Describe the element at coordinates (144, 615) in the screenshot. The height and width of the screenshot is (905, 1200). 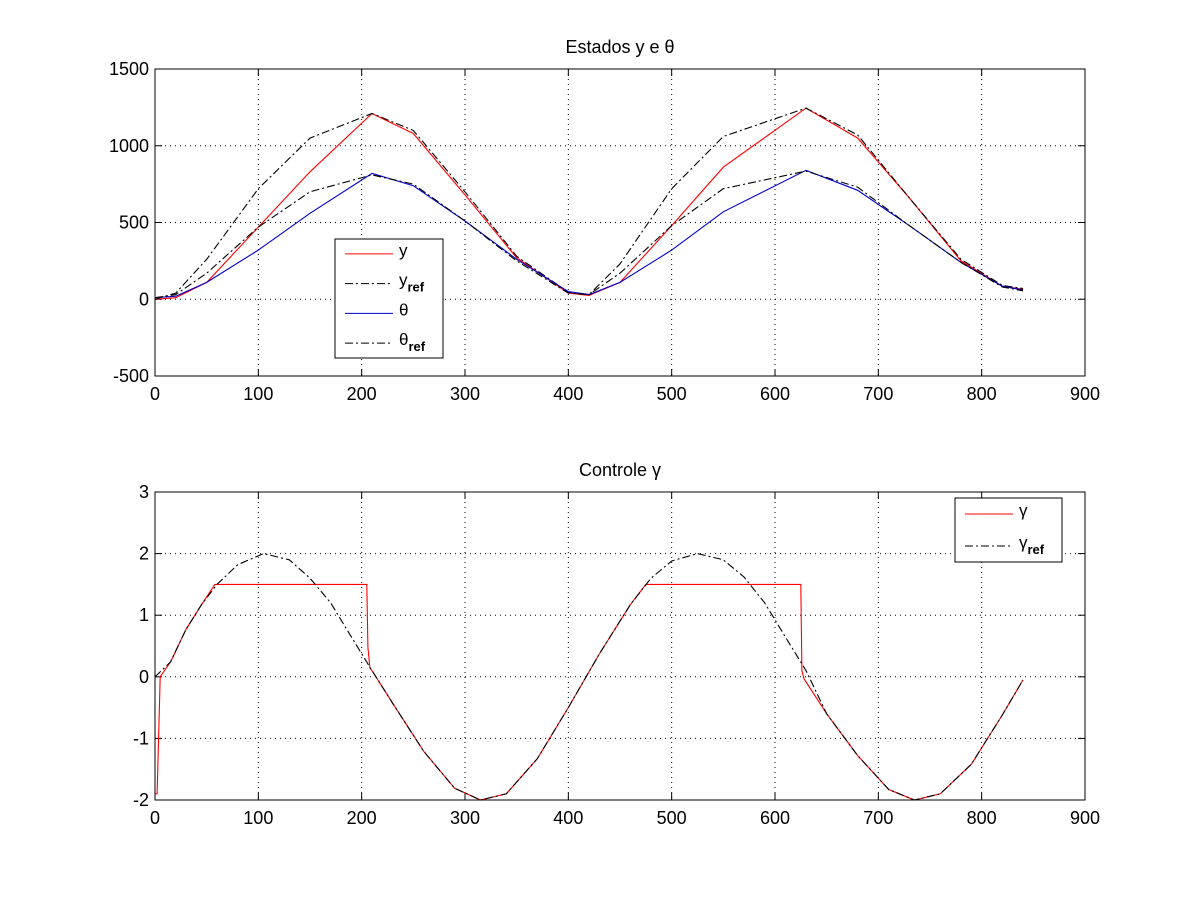
I see `y-tick-label: 1` at that location.